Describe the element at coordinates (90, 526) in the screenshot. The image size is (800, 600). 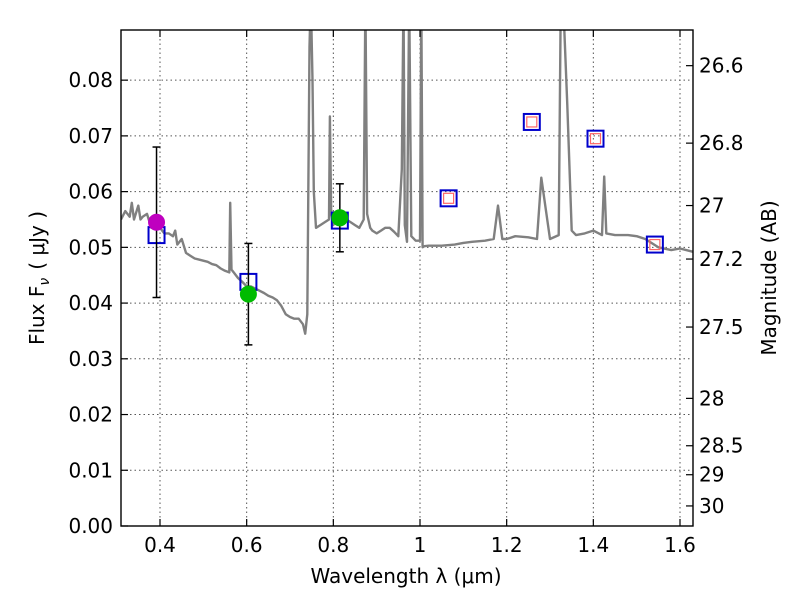
I see `y-tick-label: 0.00` at that location.